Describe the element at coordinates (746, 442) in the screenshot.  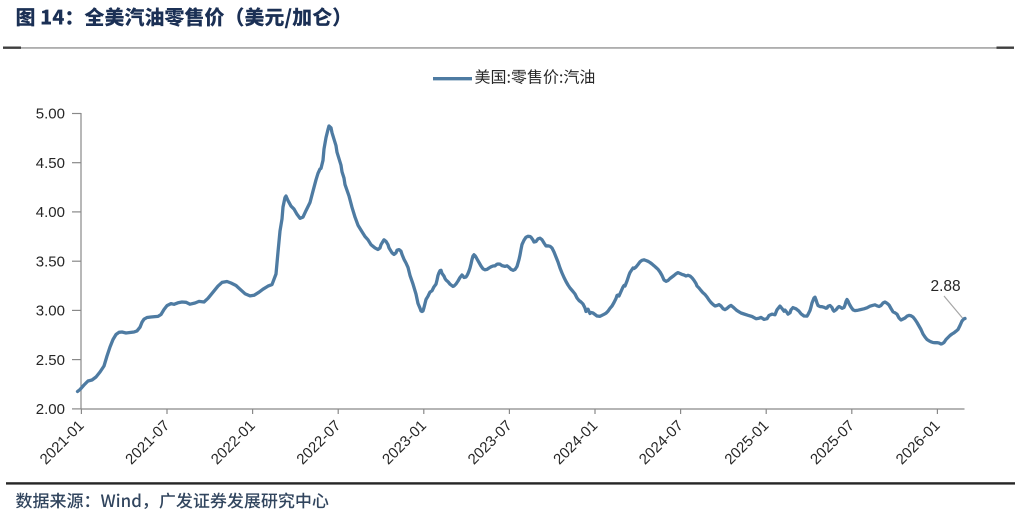
I see `svg-text: 2025-01` at that location.